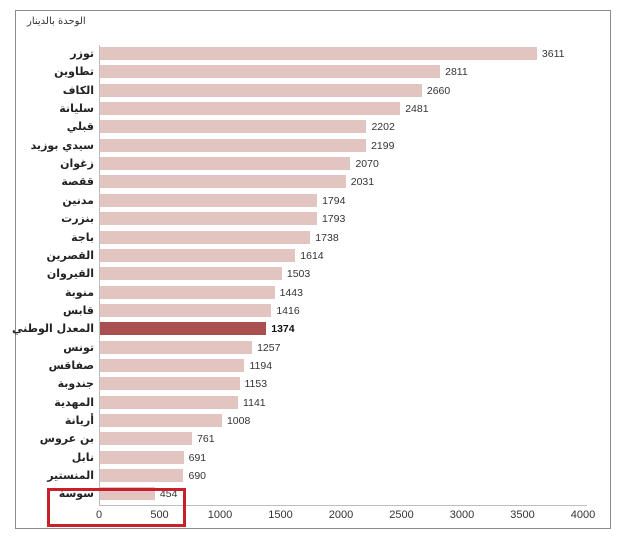 The width and height of the screenshot is (620, 538). What do you see at coordinates (197, 457) in the screenshot?
I see `value-label: 691` at bounding box center [197, 457].